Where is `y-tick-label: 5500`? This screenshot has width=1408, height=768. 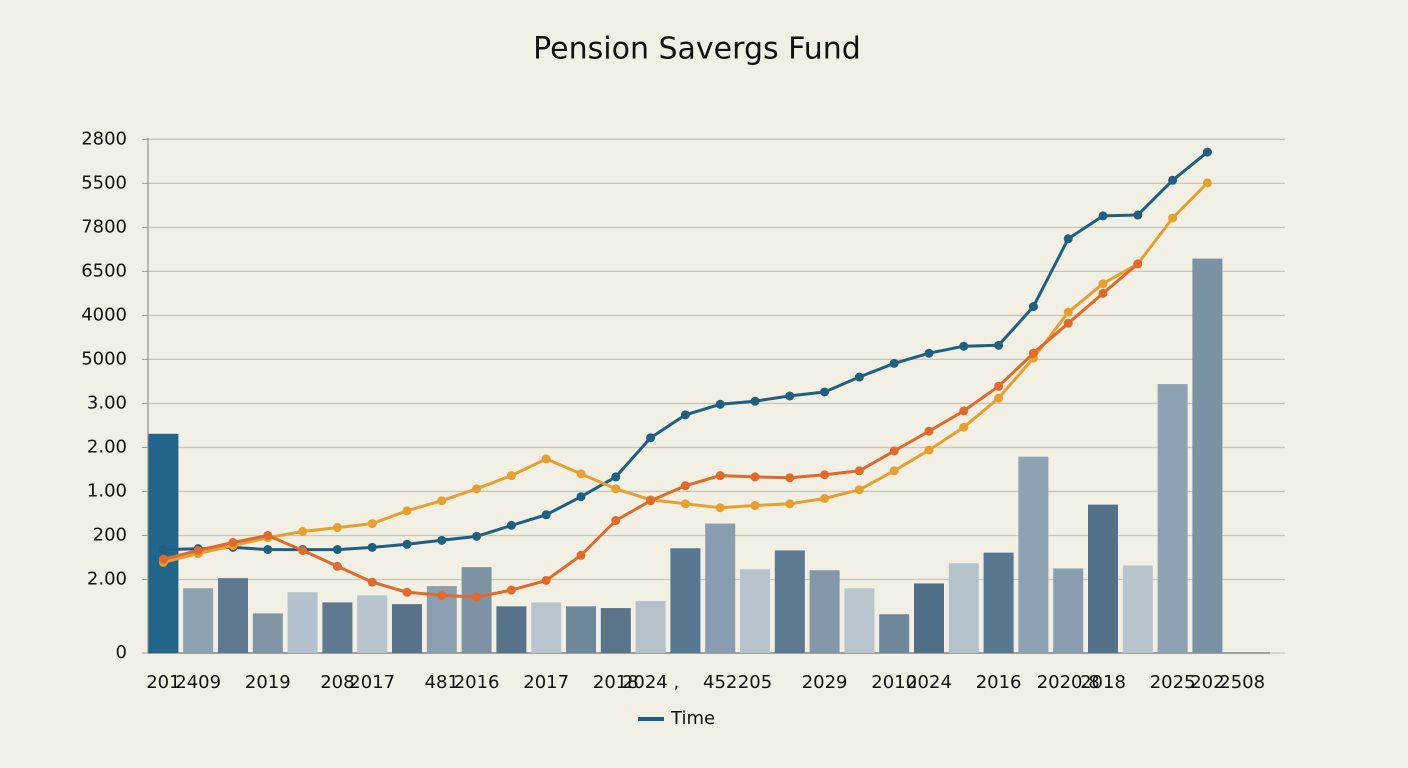
y-tick-label: 5500 is located at coordinates (104, 182).